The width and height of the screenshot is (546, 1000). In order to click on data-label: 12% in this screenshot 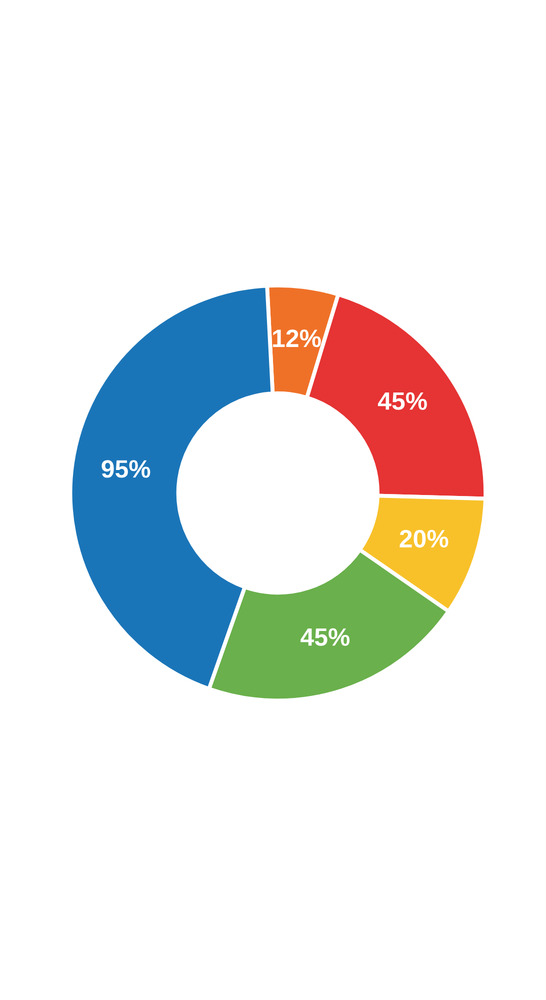, I will do `click(297, 339)`.